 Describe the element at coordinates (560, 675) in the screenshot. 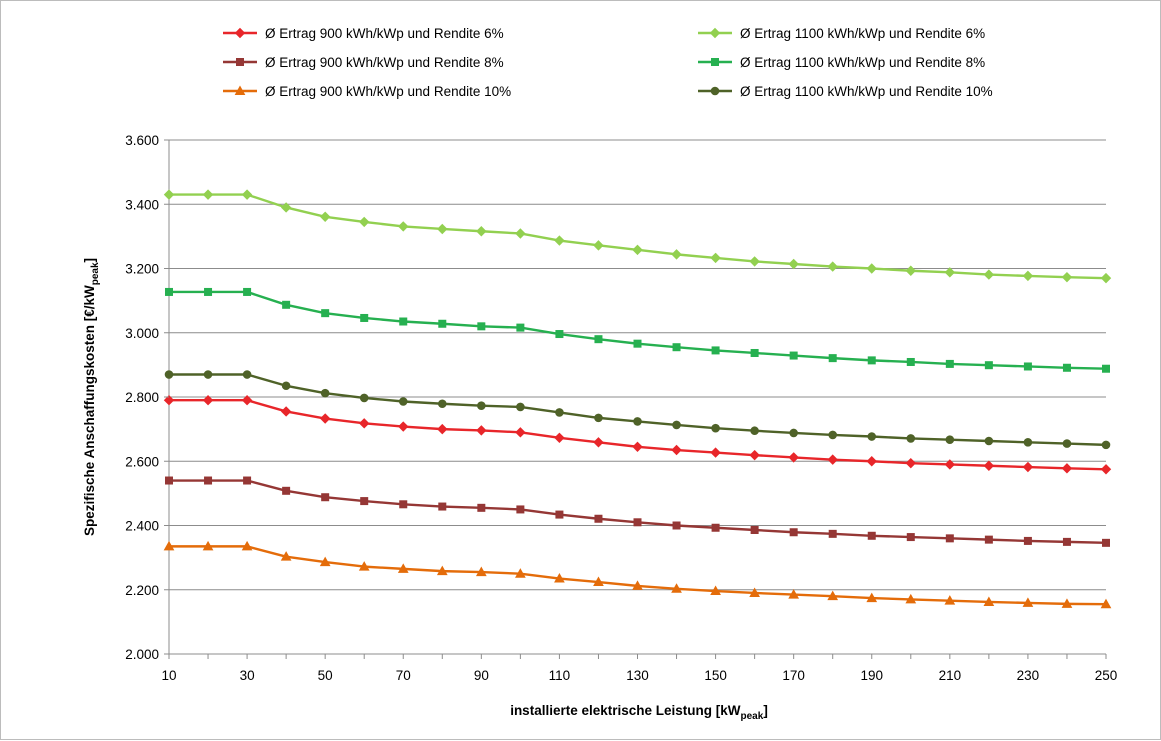

I see `x-tick-label: 110` at that location.